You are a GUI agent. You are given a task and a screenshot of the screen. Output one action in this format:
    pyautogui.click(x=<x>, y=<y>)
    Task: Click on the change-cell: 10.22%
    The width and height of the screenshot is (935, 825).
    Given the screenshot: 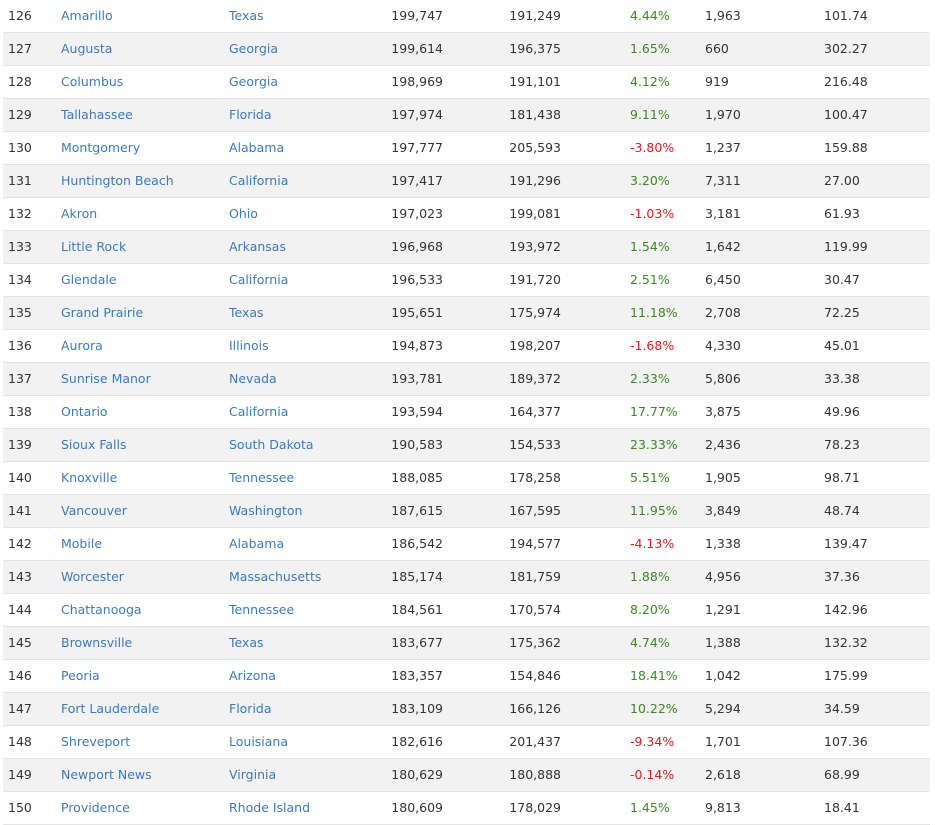 What is the action you would take?
    pyautogui.click(x=654, y=708)
    